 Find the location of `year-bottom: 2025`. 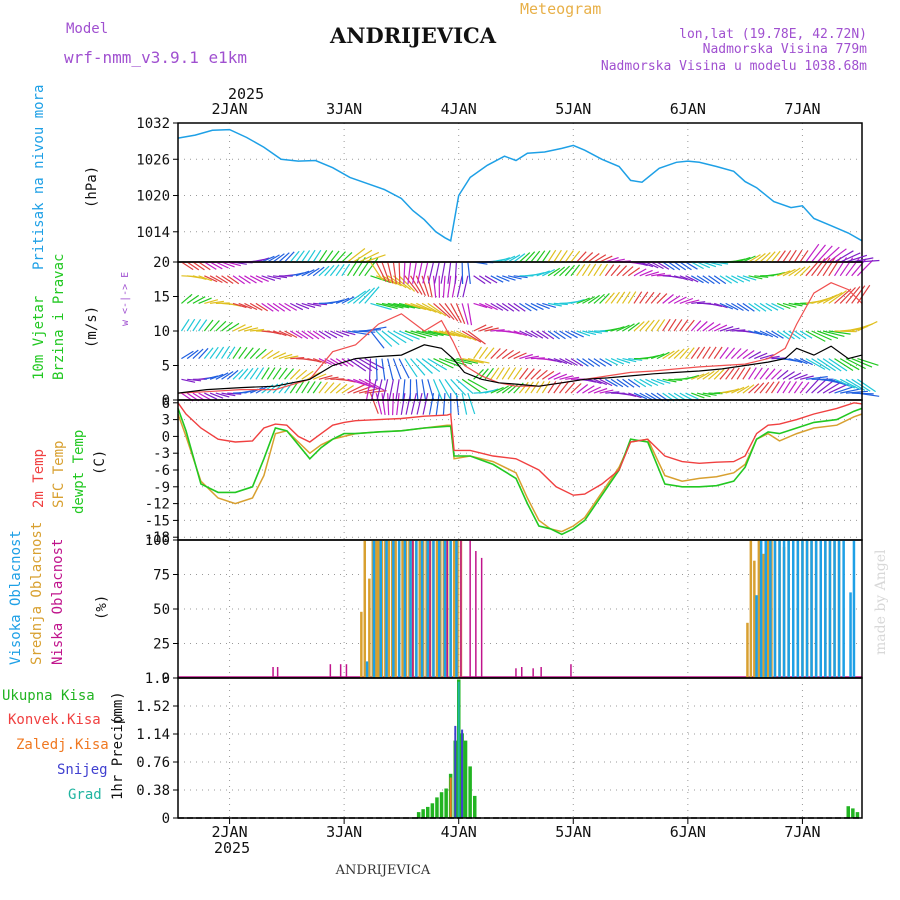

year-bottom: 2025 is located at coordinates (232, 848).